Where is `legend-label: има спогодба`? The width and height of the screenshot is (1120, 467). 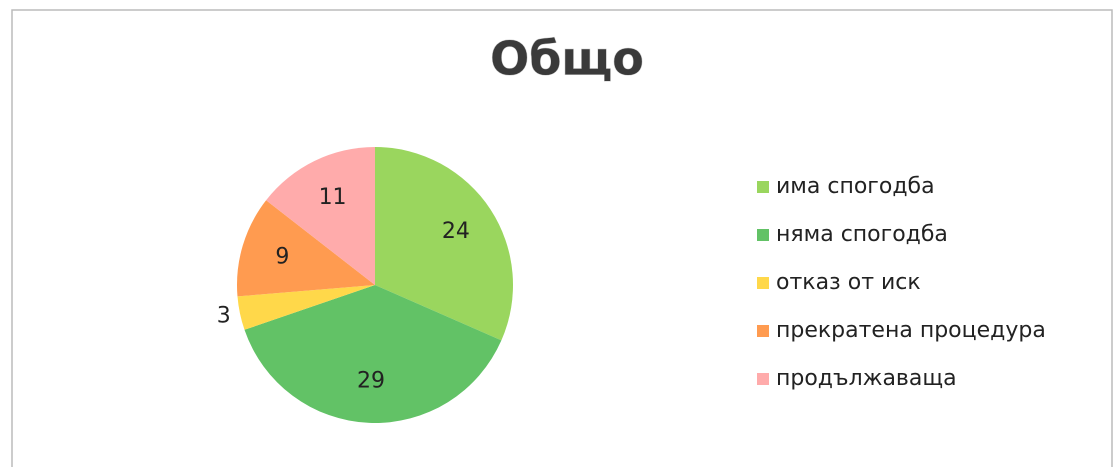
legend-label: има спогодба is located at coordinates (855, 186).